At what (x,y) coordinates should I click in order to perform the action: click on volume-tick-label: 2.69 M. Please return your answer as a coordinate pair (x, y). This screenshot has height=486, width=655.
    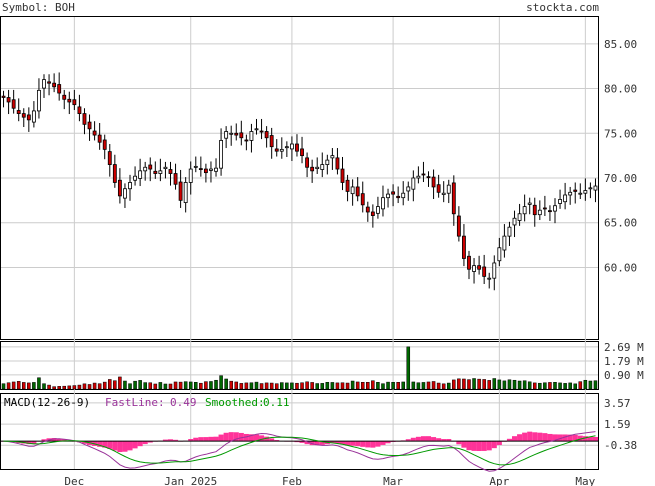
    Looking at the image, I should click on (624, 347).